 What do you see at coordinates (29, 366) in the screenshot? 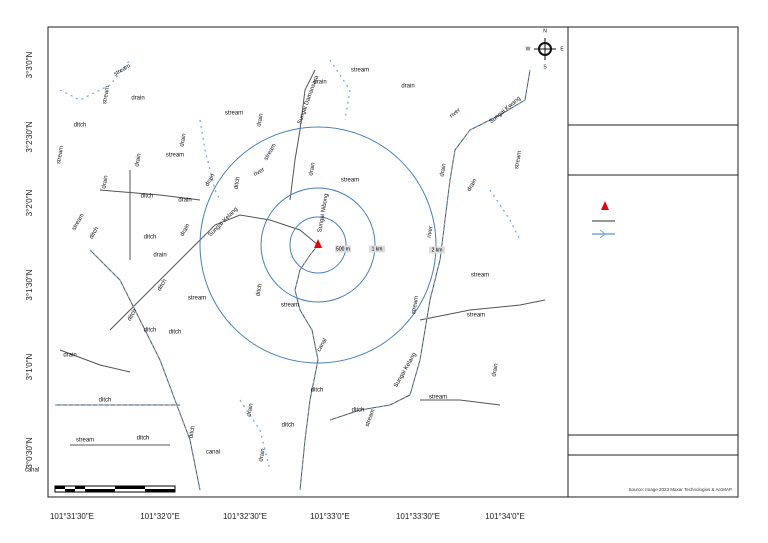
I see `latitude-label: 3°1'0"N` at bounding box center [29, 366].